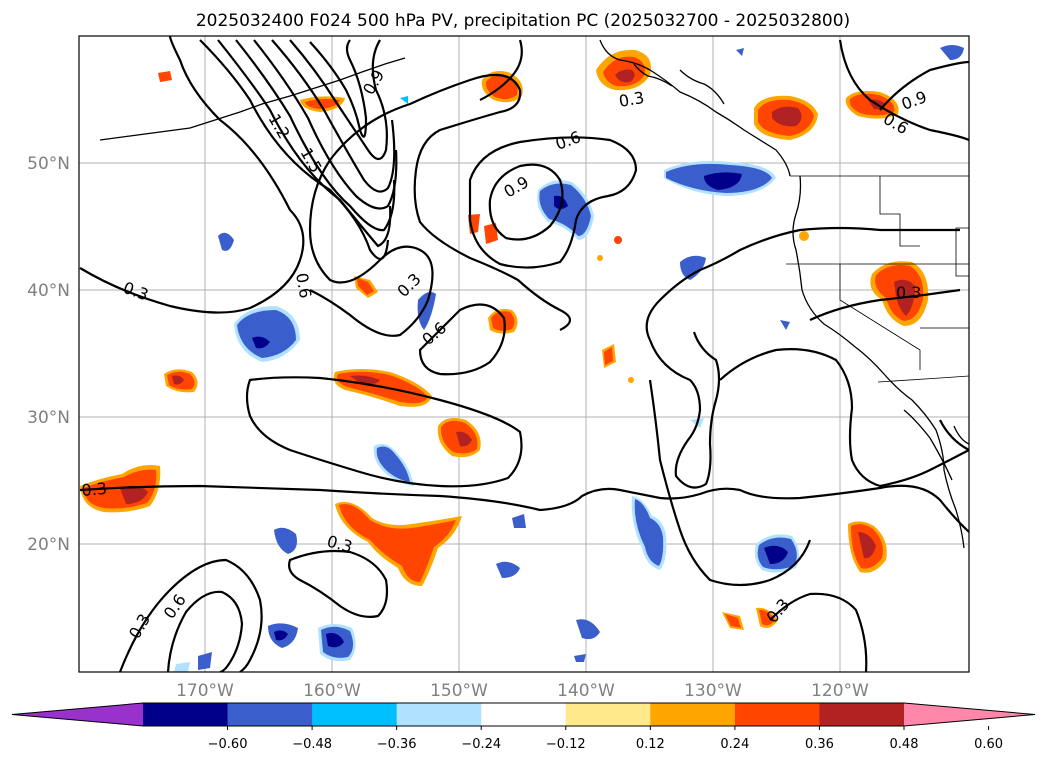 This screenshot has width=1047, height=765. What do you see at coordinates (205, 691) in the screenshot?
I see `lon-label-170w: 170°W` at bounding box center [205, 691].